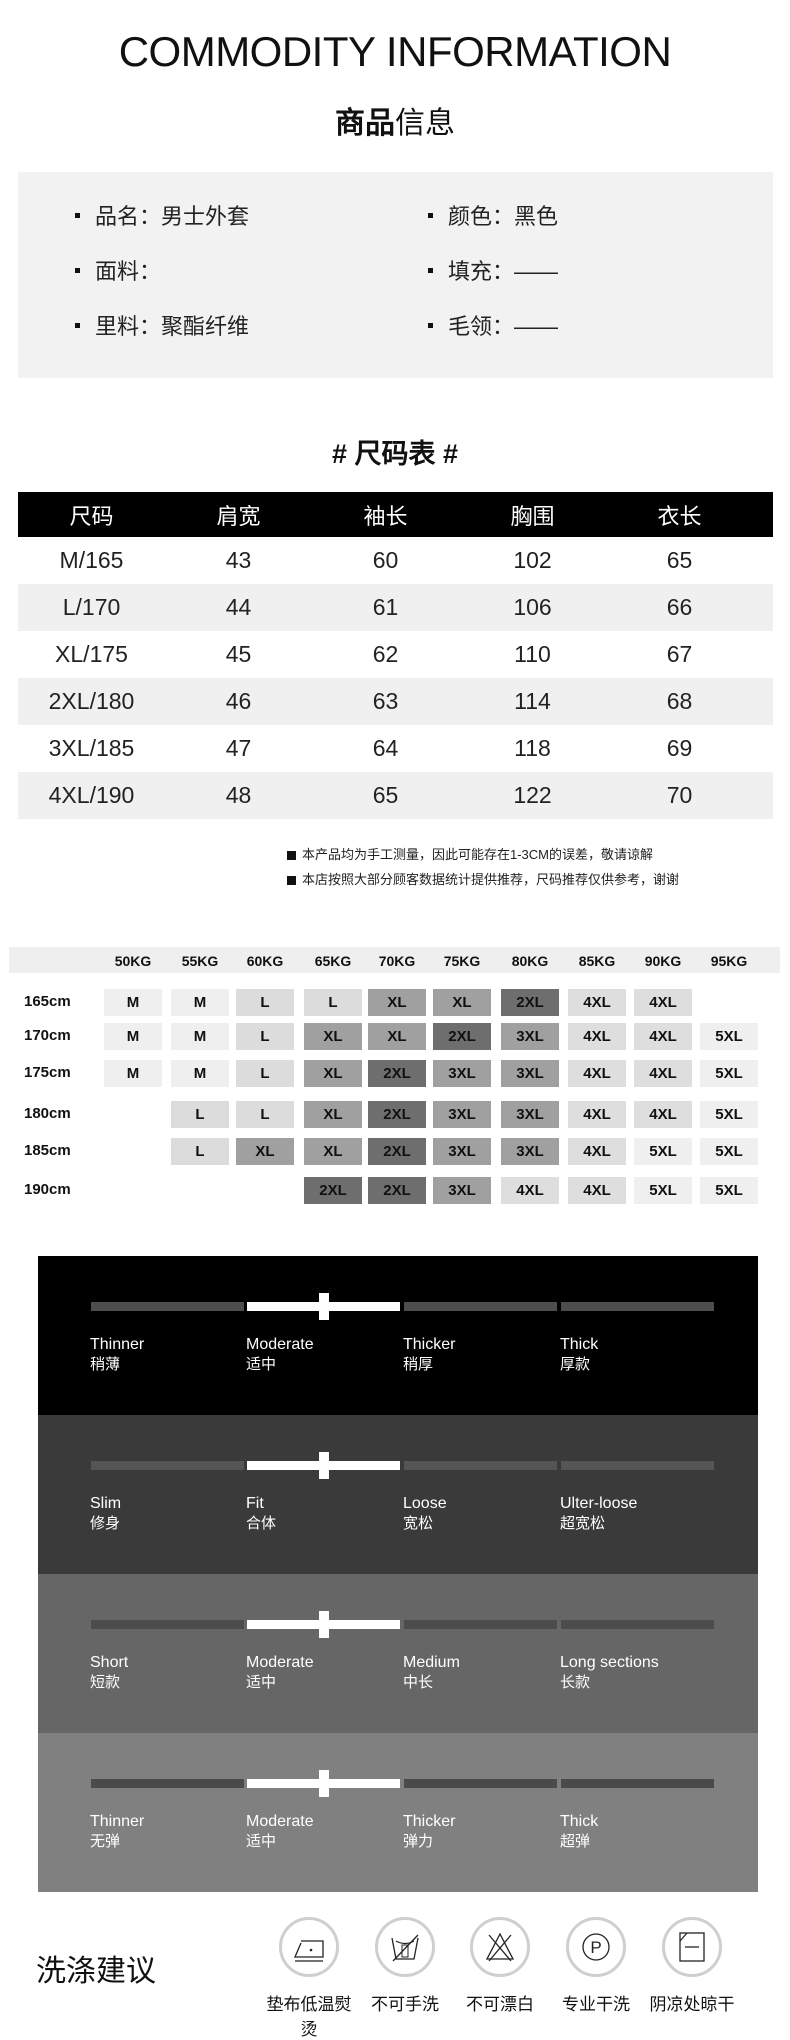 The image size is (790, 2040). I want to click on table-cell: L/170, so click(91, 607).